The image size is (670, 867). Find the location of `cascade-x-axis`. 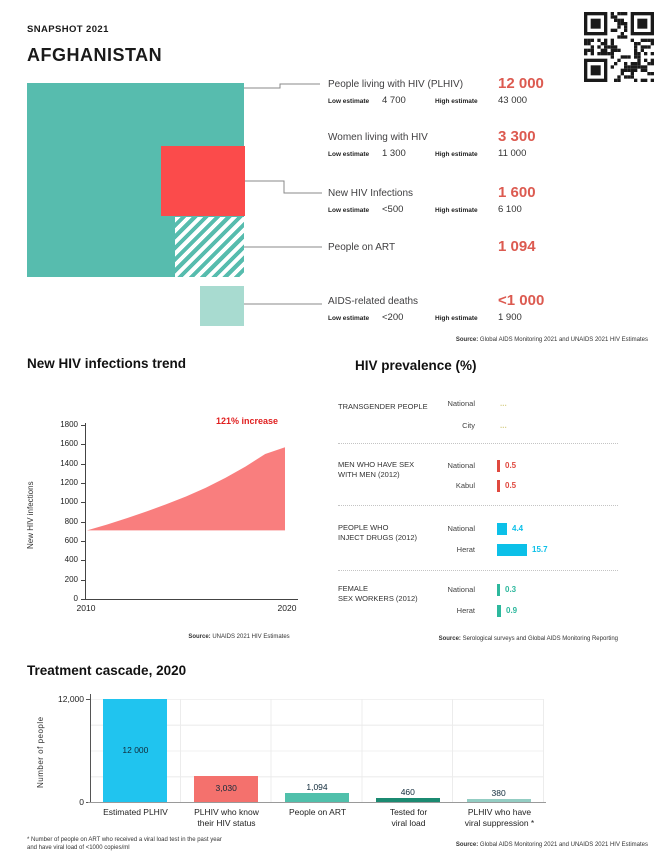

cascade-x-axis is located at coordinates (317, 802).